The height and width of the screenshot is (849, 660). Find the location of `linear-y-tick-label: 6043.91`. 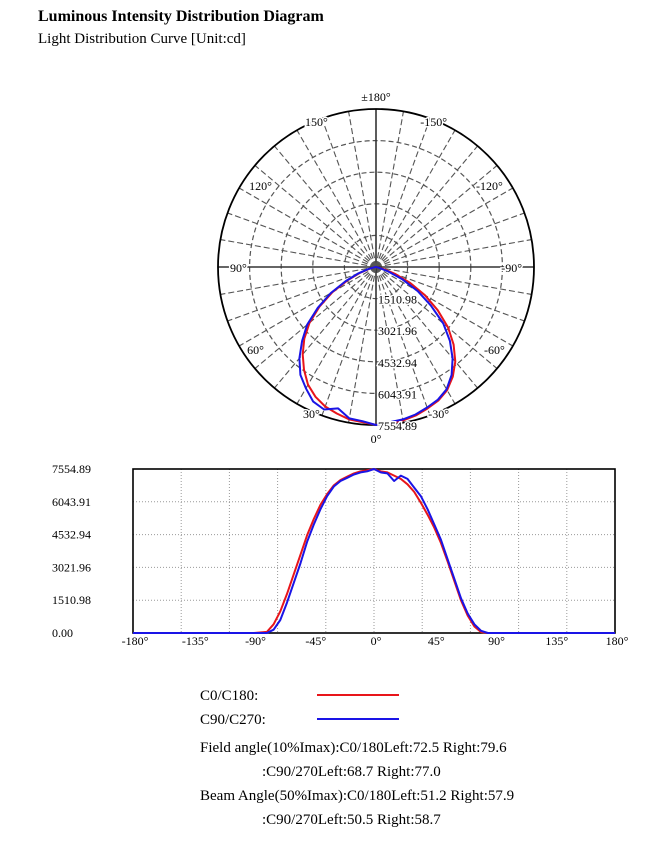

linear-y-tick-label: 6043.91 is located at coordinates (71, 502).